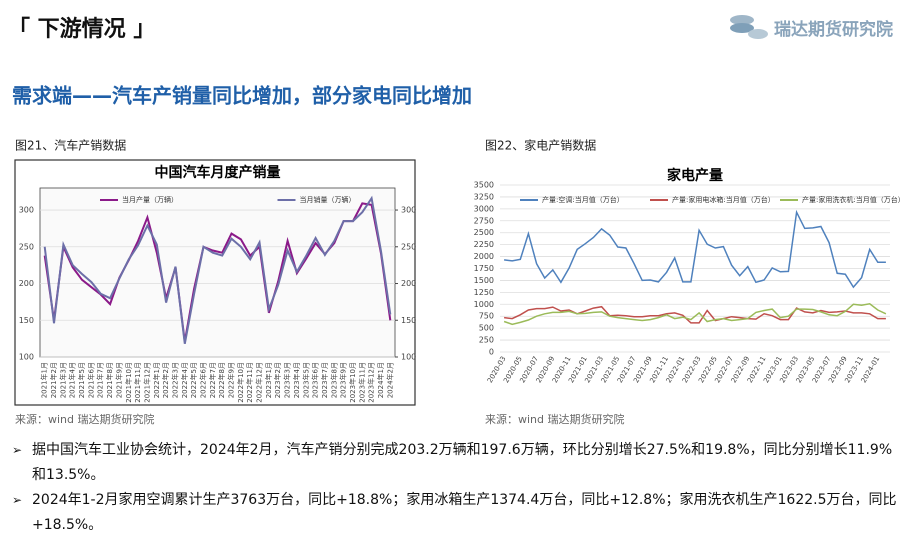  I want to click on legend-label: 产量:家用电冰箱:当月值（万台）, so click(723, 199).